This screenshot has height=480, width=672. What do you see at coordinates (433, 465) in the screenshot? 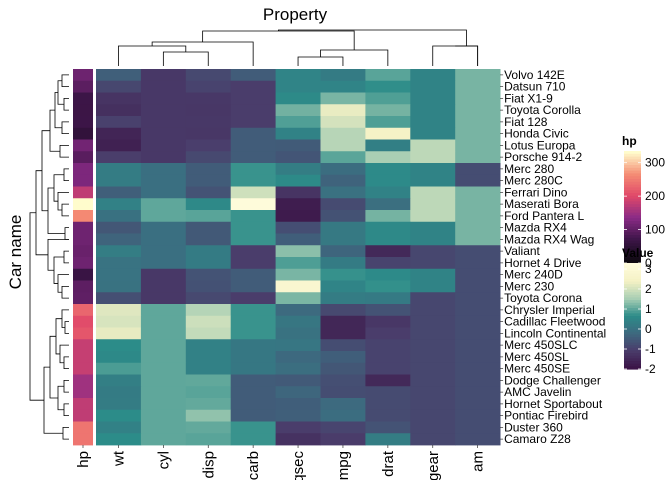
I see `column-label: gear` at bounding box center [433, 465].